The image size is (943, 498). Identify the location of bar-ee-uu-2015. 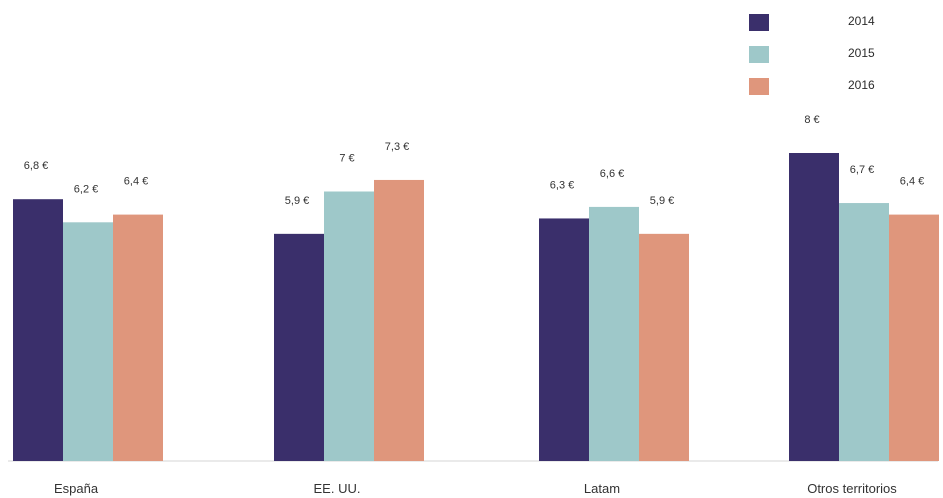
(349, 326).